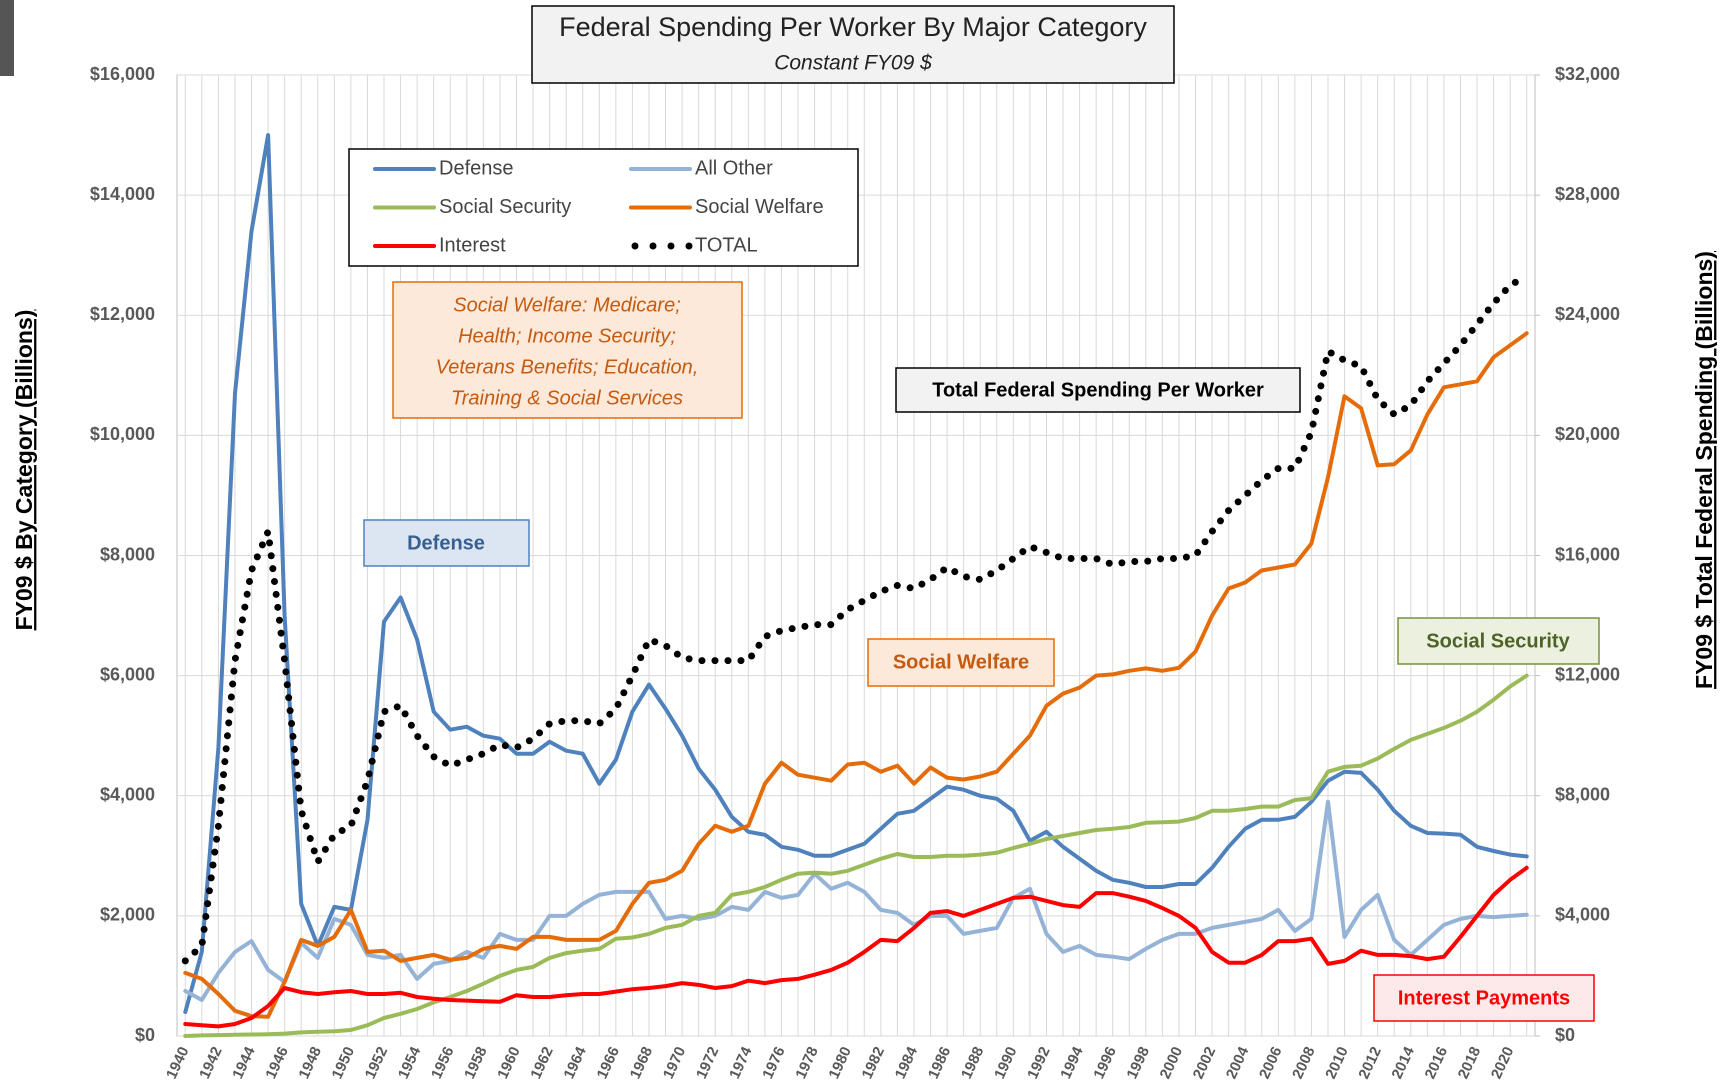  Describe the element at coordinates (476, 168) in the screenshot. I see `legend-label: Defense` at that location.